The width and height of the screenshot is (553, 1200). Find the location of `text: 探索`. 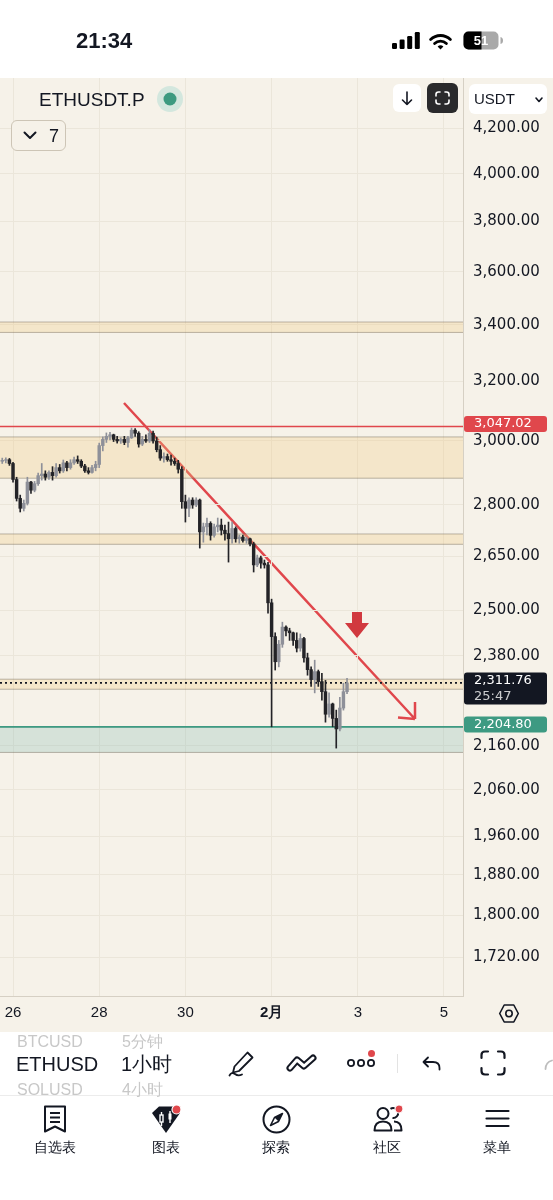

text: 探索 is located at coordinates (276, 1147).